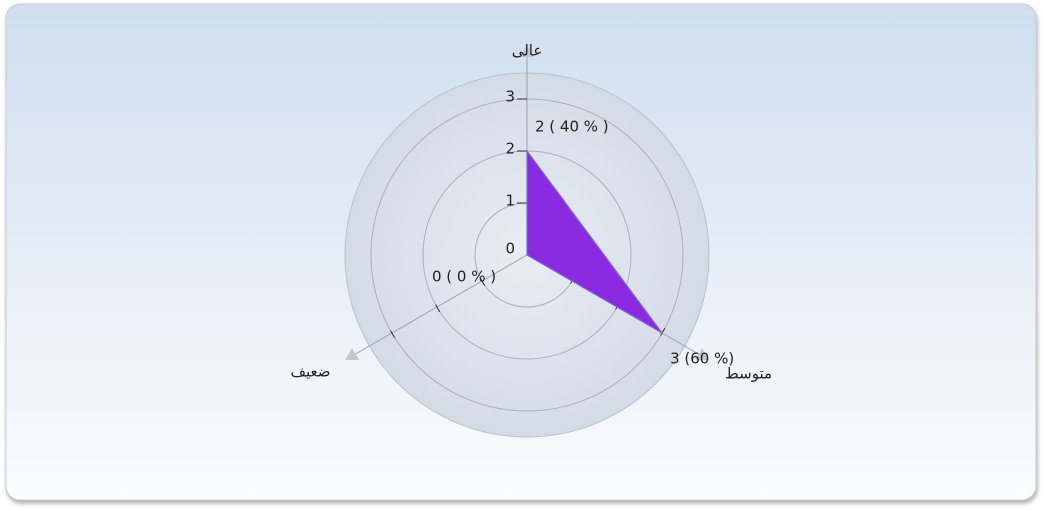 The image size is (1043, 510). Describe the element at coordinates (311, 372) in the screenshot. I see `category-label: ضعیف` at that location.